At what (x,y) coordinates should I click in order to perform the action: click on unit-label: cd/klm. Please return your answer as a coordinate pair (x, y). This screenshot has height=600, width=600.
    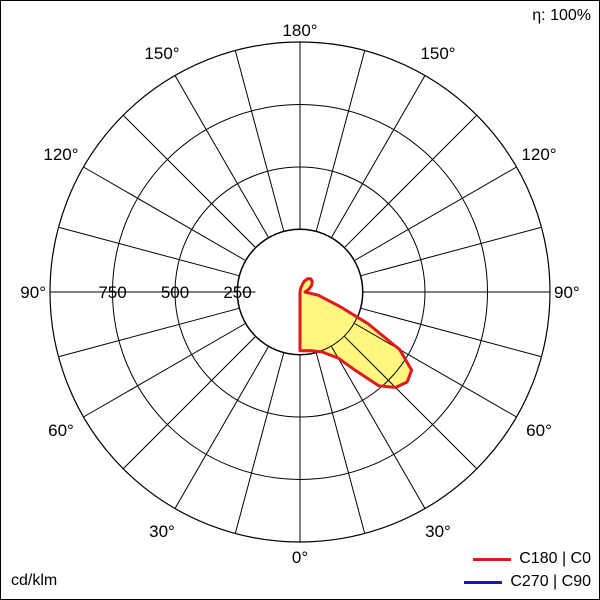
    Looking at the image, I should click on (34, 580).